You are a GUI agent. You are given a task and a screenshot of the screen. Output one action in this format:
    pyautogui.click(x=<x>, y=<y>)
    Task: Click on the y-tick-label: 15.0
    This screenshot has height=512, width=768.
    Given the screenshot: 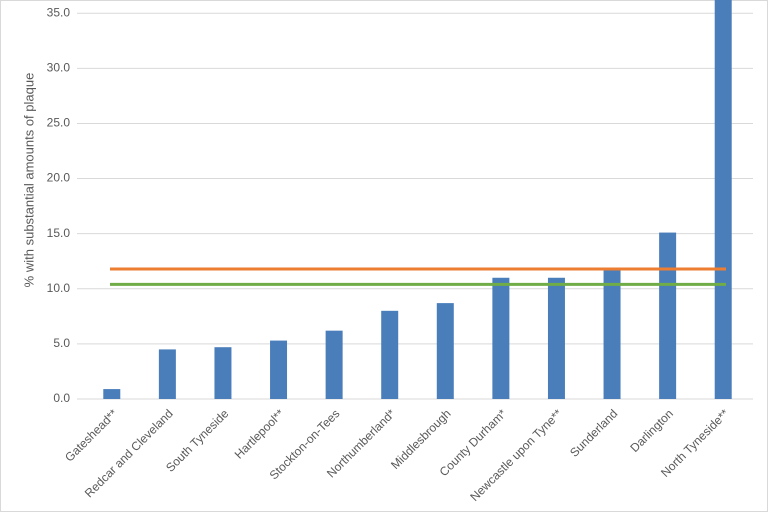 What is the action you would take?
    pyautogui.click(x=59, y=233)
    